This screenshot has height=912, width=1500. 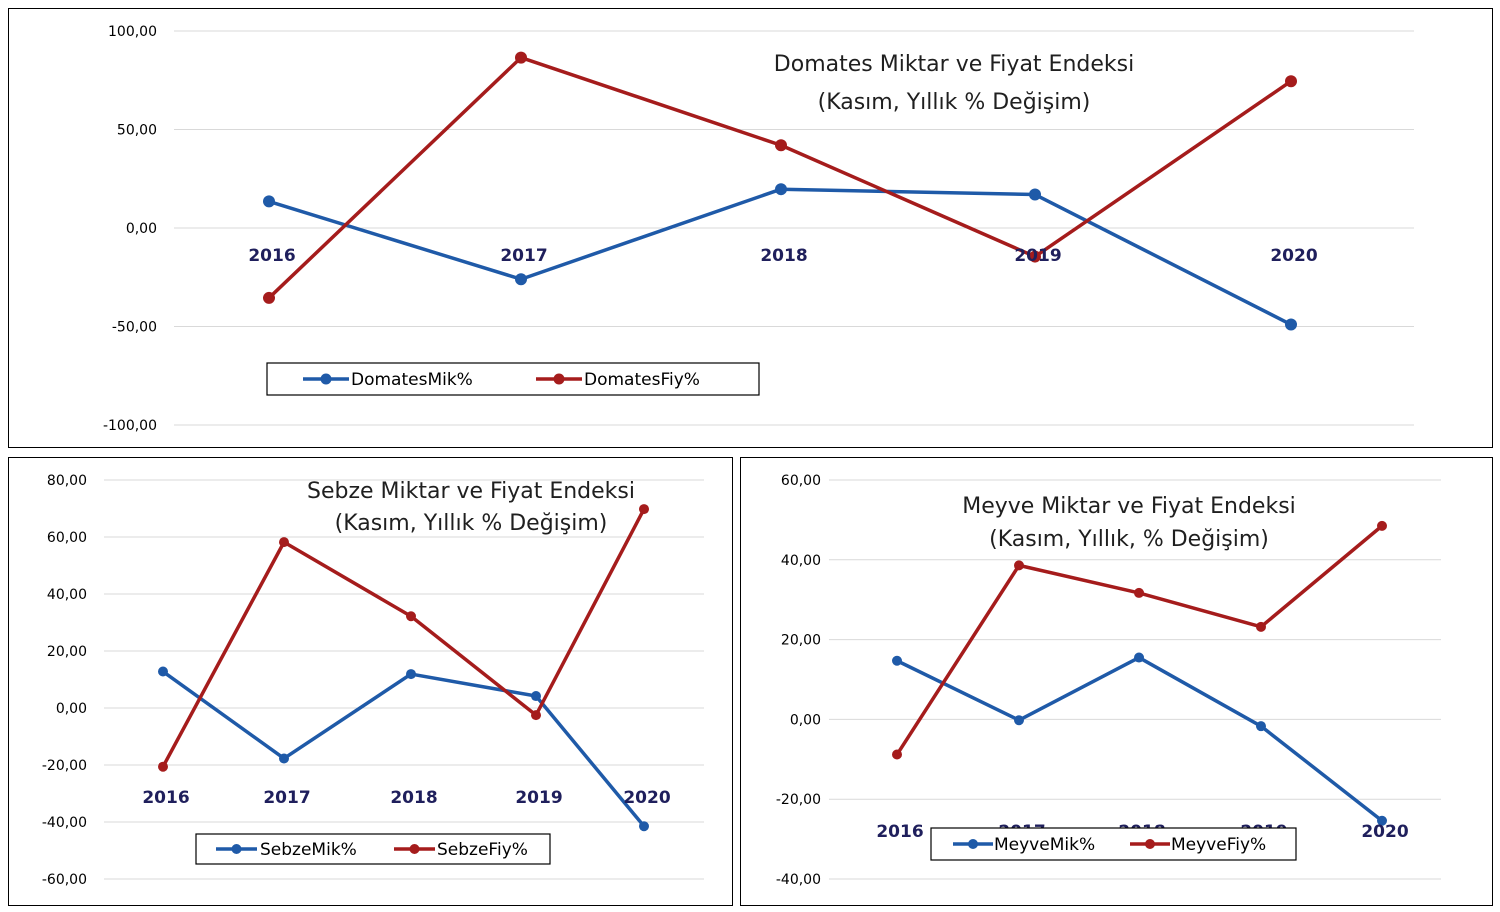 What do you see at coordinates (132, 32) in the screenshot?
I see `y-tick-label: 100,00` at bounding box center [132, 32].